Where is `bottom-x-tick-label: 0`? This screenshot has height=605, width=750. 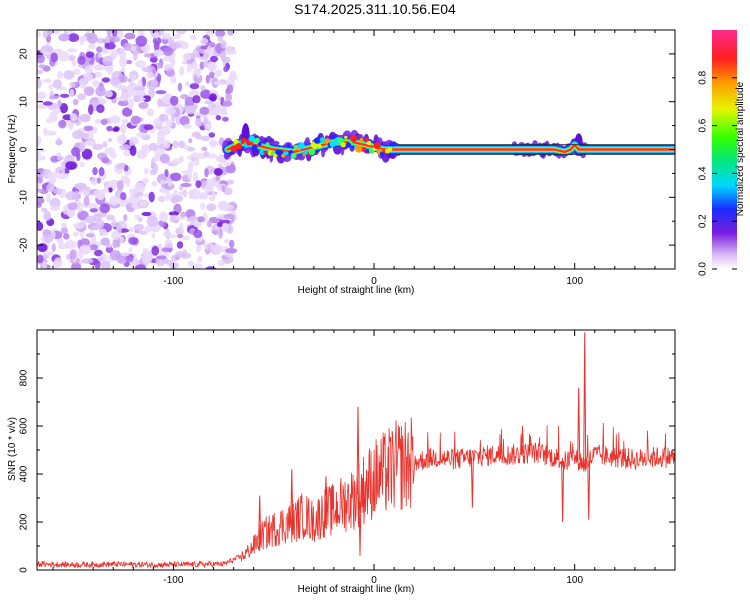
bottom-x-tick-label: 0 is located at coordinates (374, 580).